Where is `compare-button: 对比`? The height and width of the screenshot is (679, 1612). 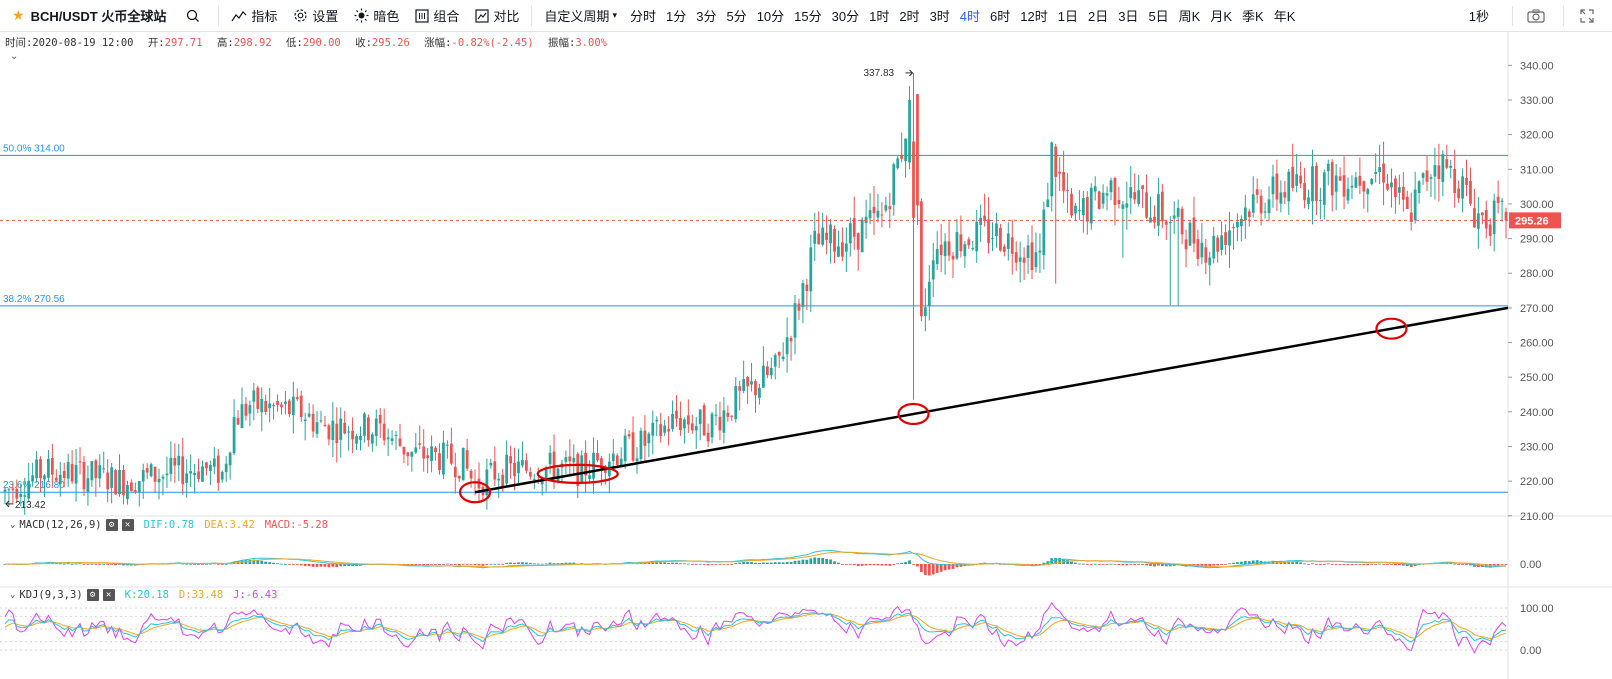
compare-button: 对比 is located at coordinates (497, 16).